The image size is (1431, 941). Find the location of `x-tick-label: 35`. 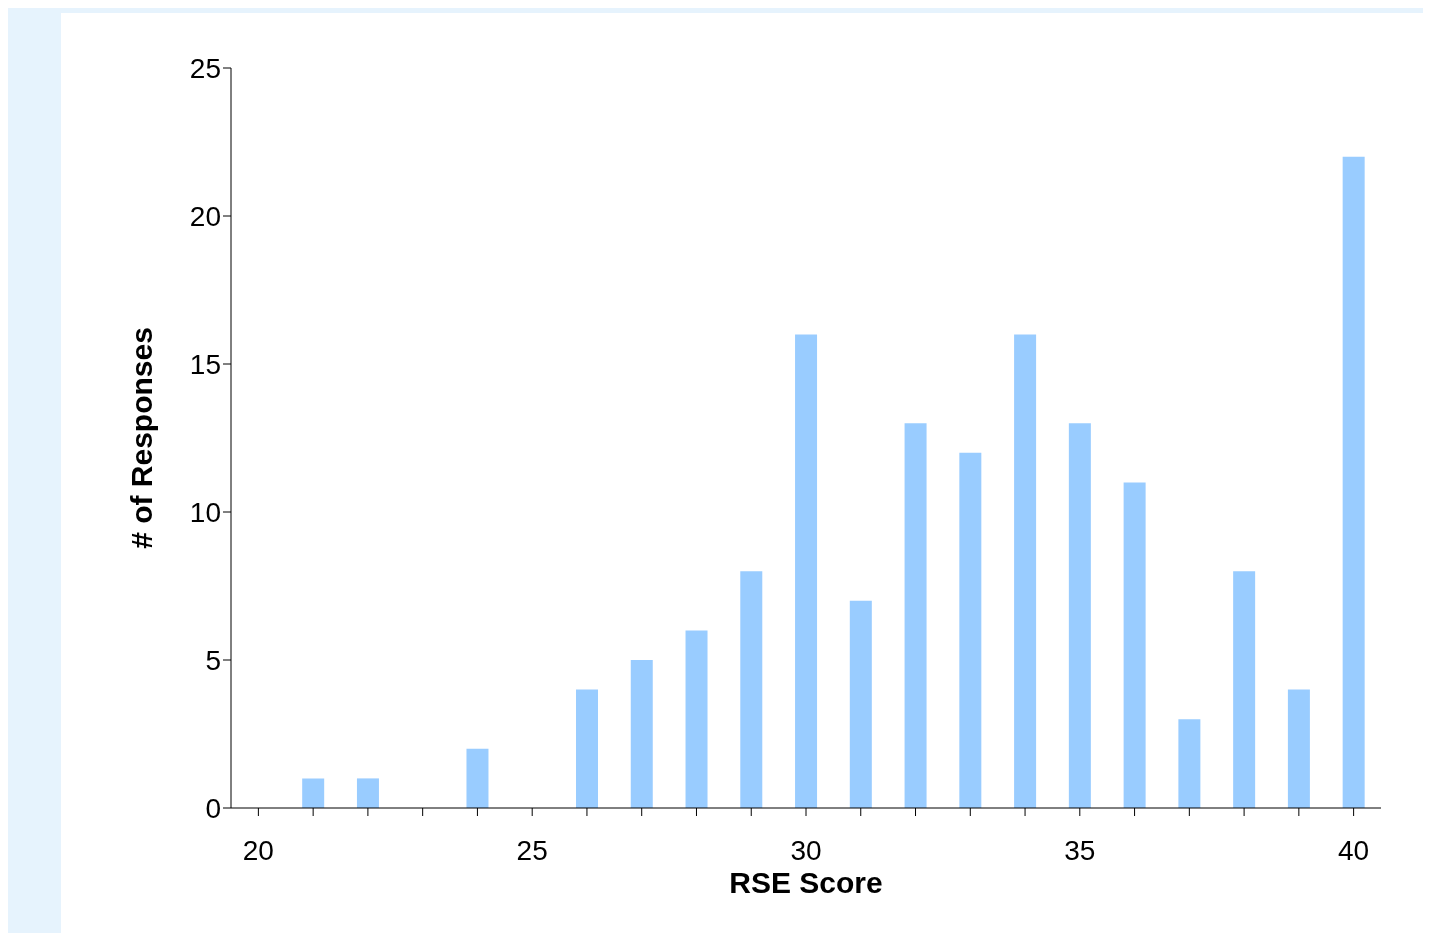

x-tick-label: 35 is located at coordinates (1080, 850).